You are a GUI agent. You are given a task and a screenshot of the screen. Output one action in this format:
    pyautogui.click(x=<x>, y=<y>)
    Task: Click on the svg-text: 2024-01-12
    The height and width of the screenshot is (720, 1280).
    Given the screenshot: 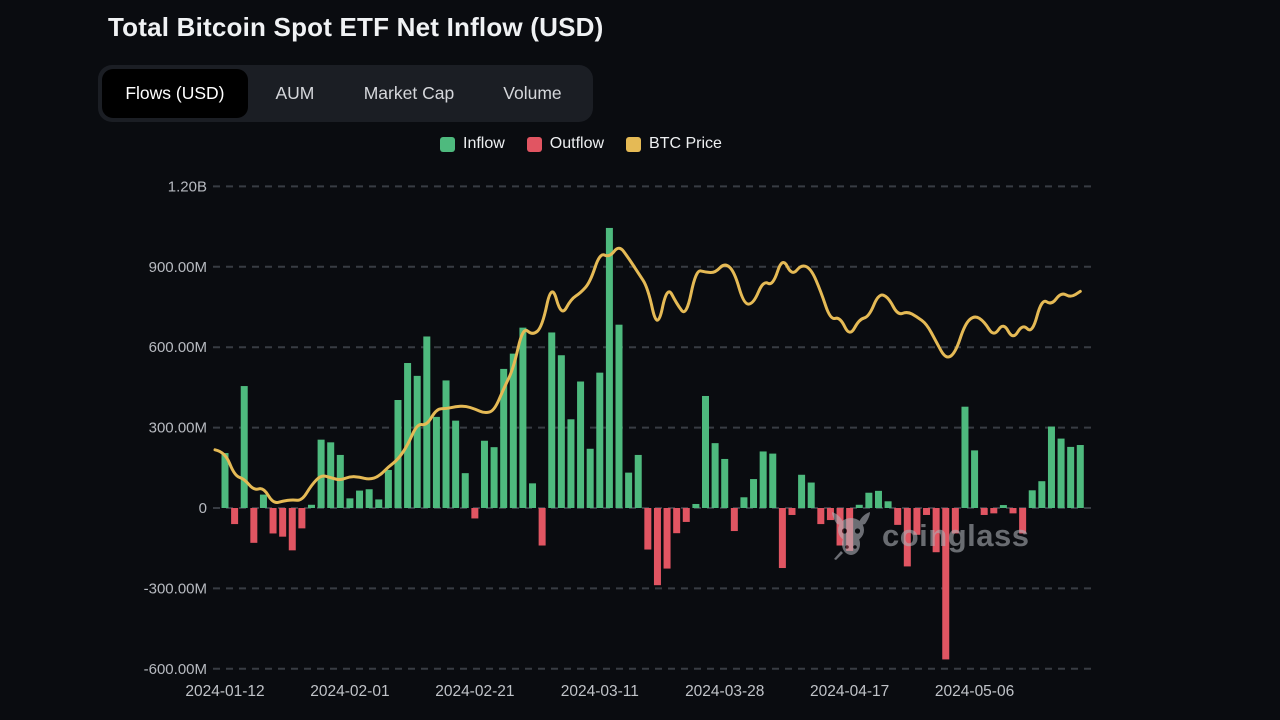 What is the action you would take?
    pyautogui.click(x=224, y=691)
    